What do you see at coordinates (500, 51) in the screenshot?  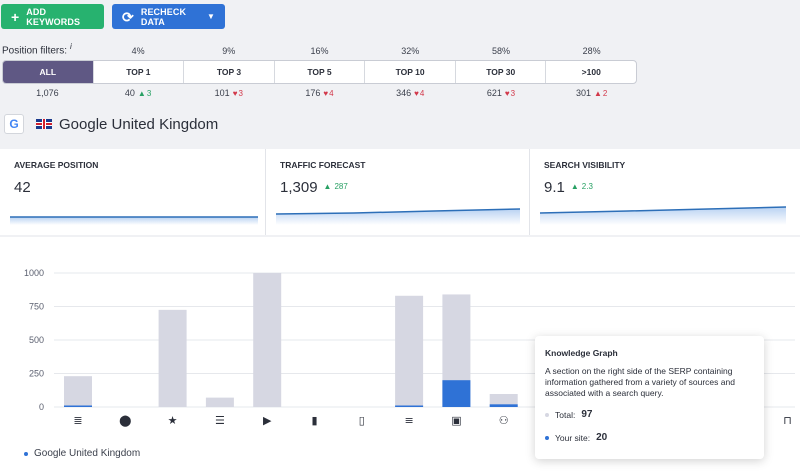 I see `filter-pct: 58%` at bounding box center [500, 51].